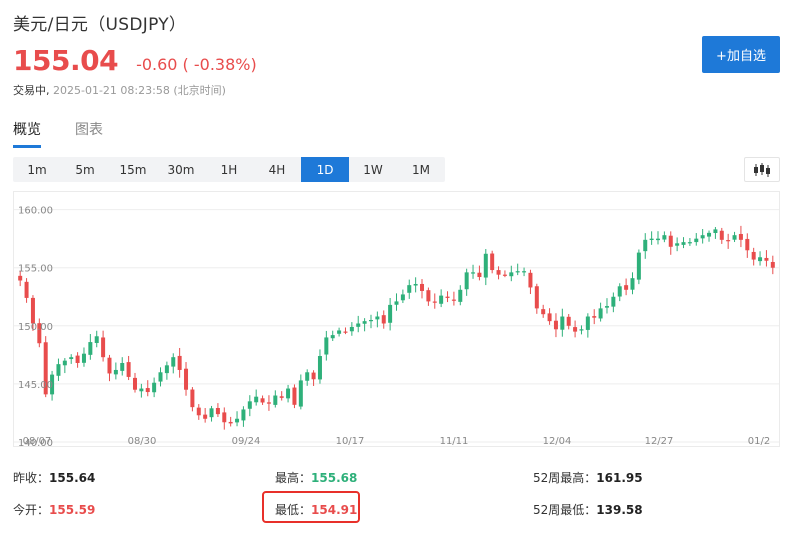 This screenshot has height=536, width=800. Describe the element at coordinates (421, 169) in the screenshot. I see `period-1mo: 1M` at that location.